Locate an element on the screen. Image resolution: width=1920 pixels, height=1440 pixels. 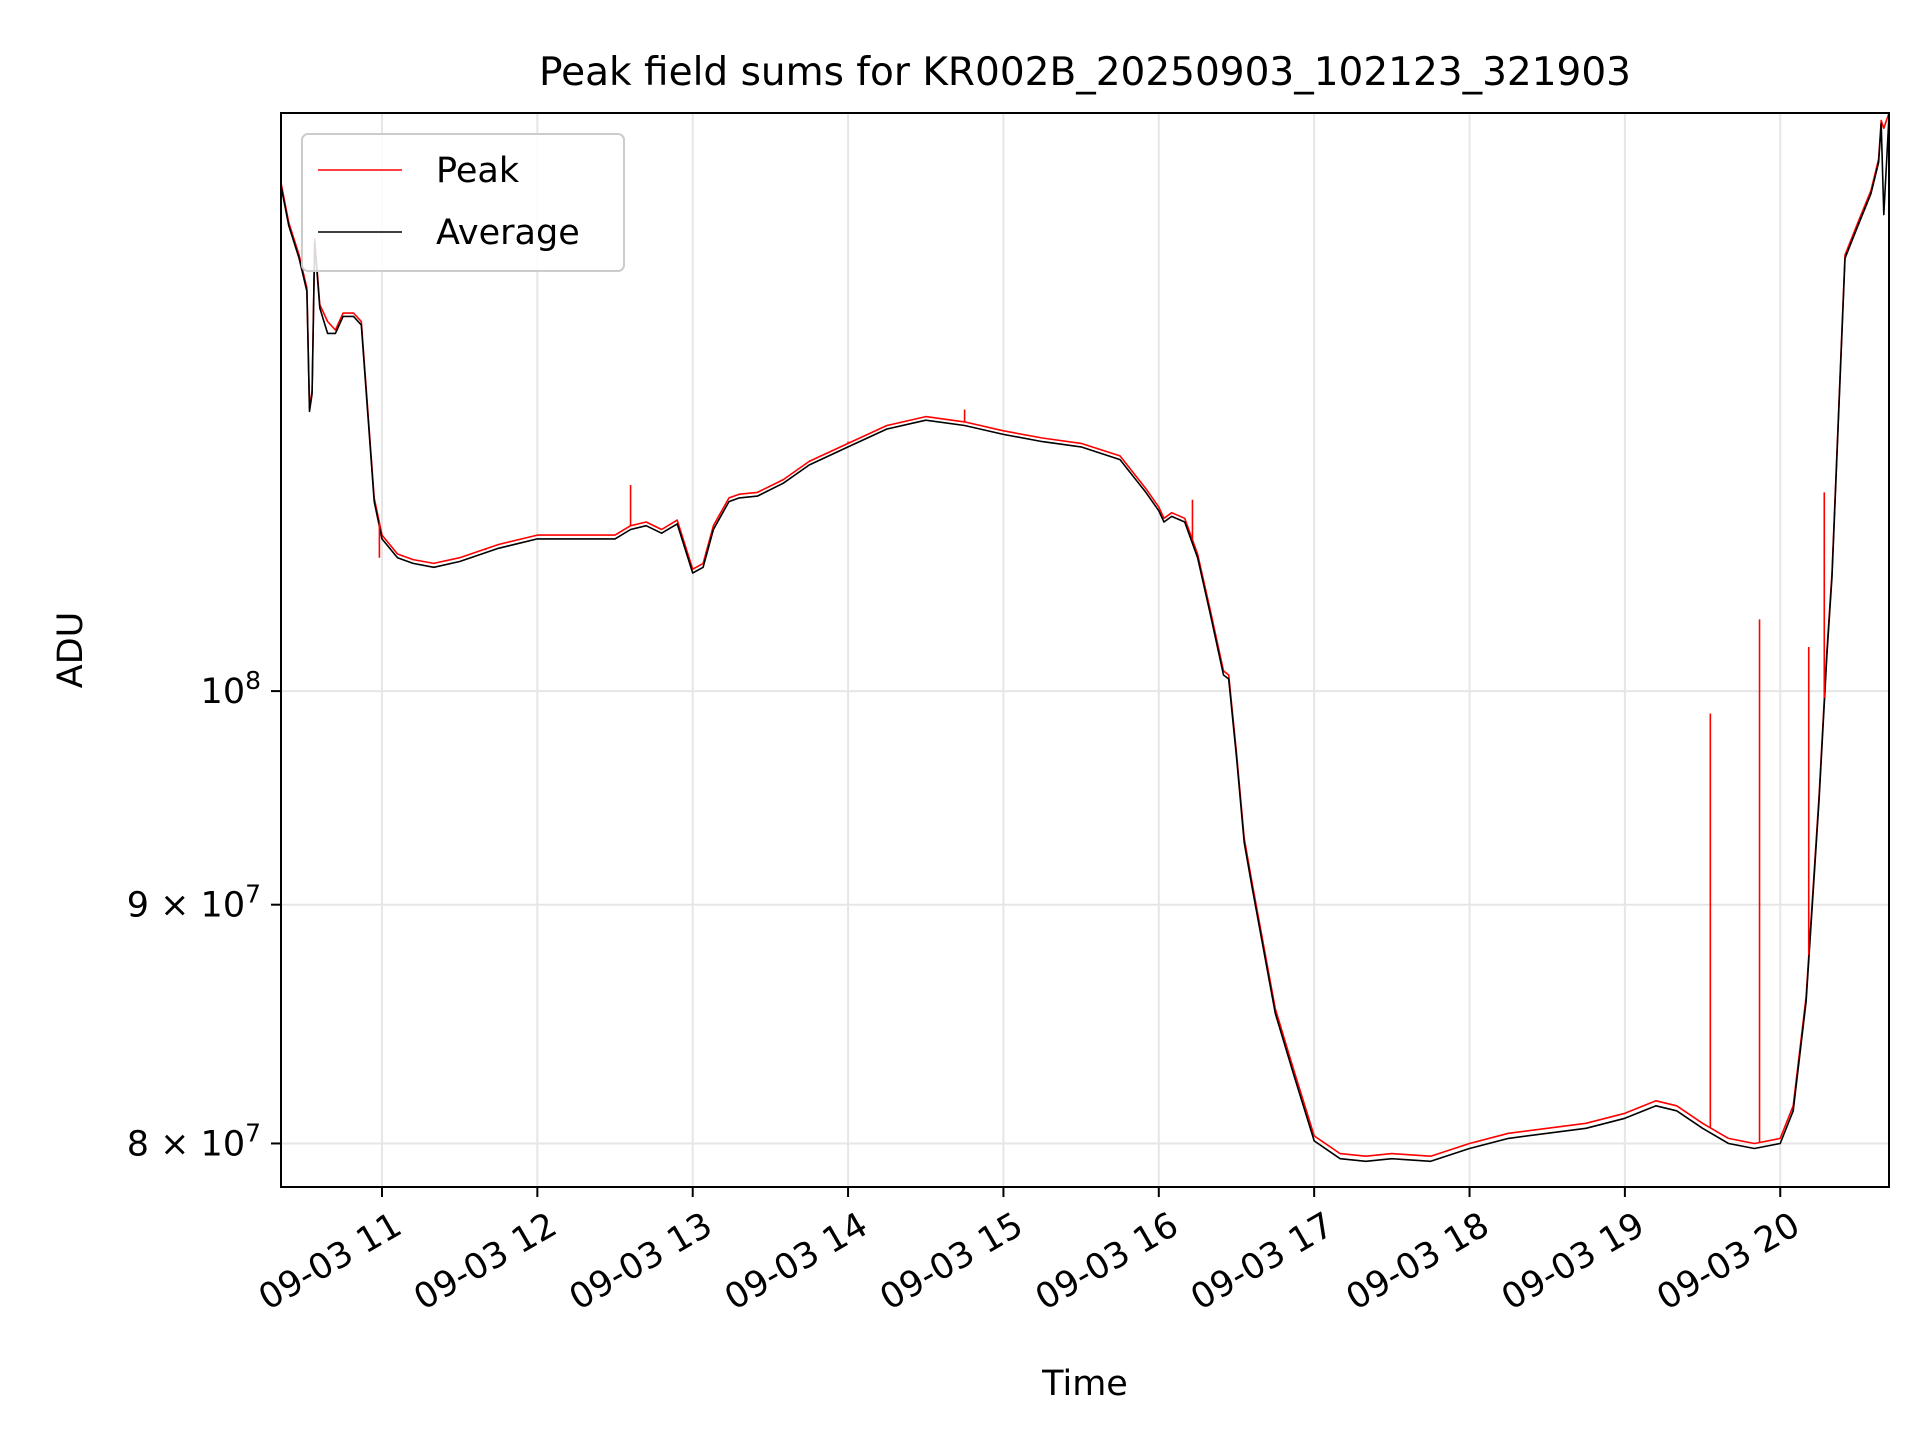
x-tick-label: 09-03 20 is located at coordinates (1728, 1261).